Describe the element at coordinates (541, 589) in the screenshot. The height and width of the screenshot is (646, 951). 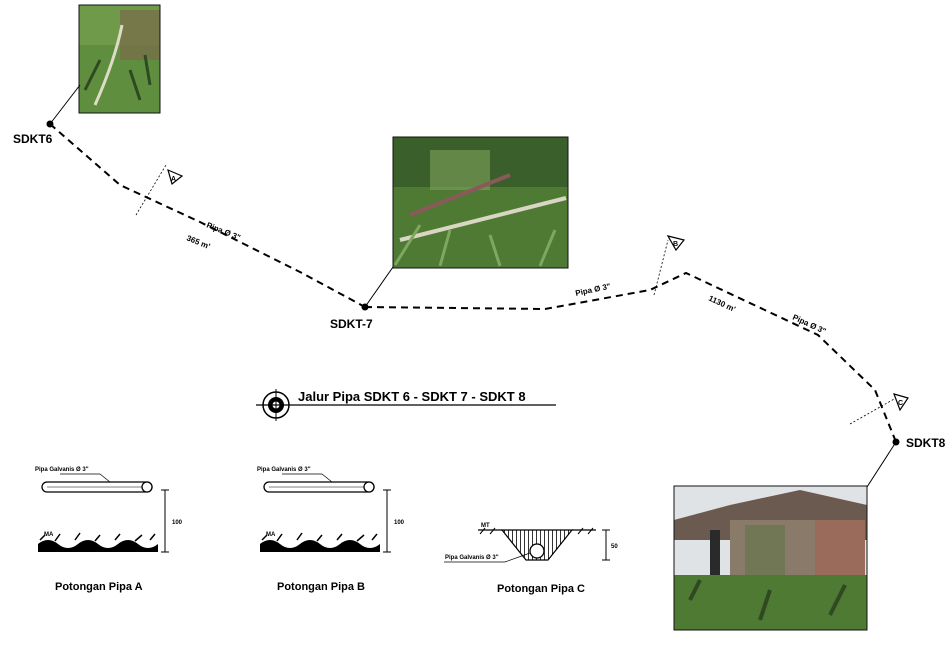
I see `section-c-caption: Potongan Pipa C` at that location.